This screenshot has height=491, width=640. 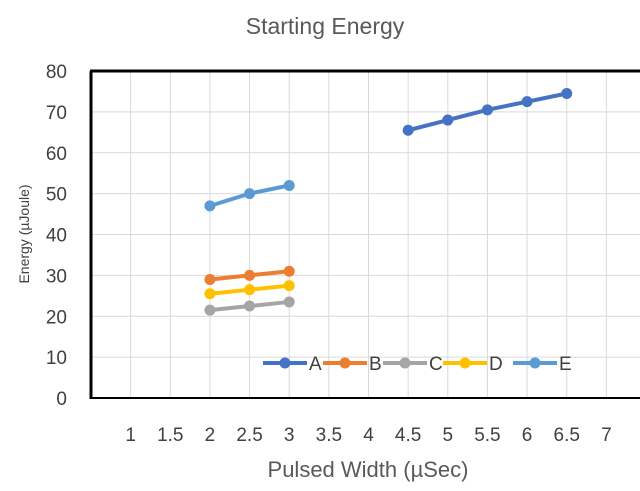 I want to click on y-tick-label: 40, so click(x=56, y=236).